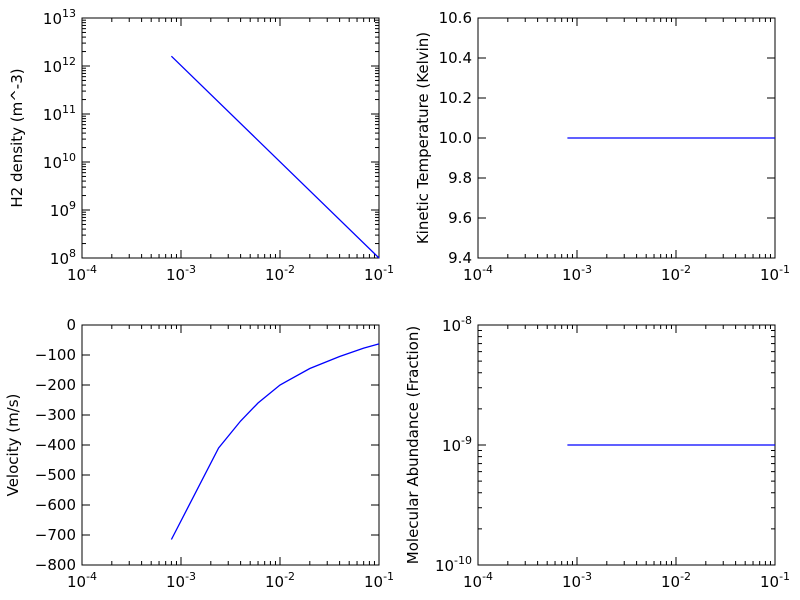 The width and height of the screenshot is (800, 600). Describe the element at coordinates (423, 138) in the screenshot. I see `y-axis-label: Kinetic Temperature (Kelvin)` at that location.